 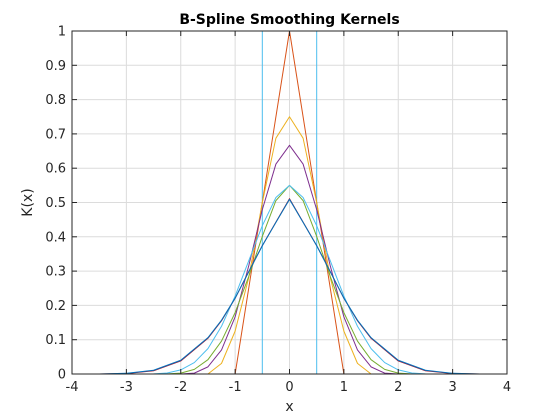 I want to click on y-axis-title: K(x), so click(x=28, y=202).